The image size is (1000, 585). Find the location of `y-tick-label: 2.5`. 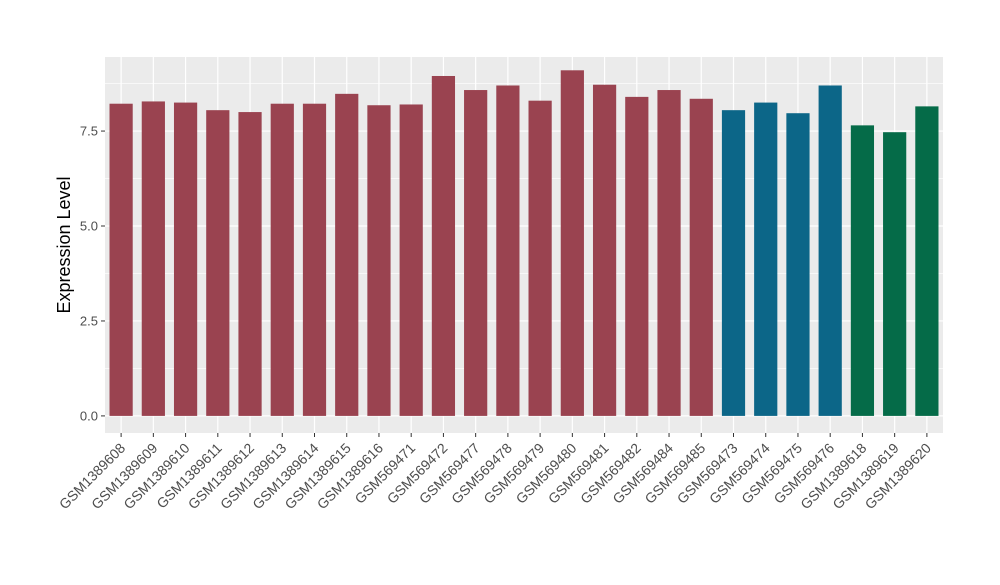

y-tick-label: 2.5 is located at coordinates (89, 320).